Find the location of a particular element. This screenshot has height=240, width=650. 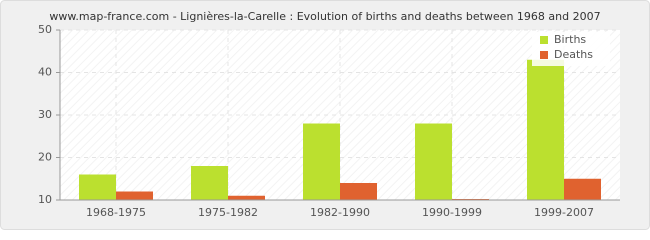

legend-label: Births is located at coordinates (570, 39).